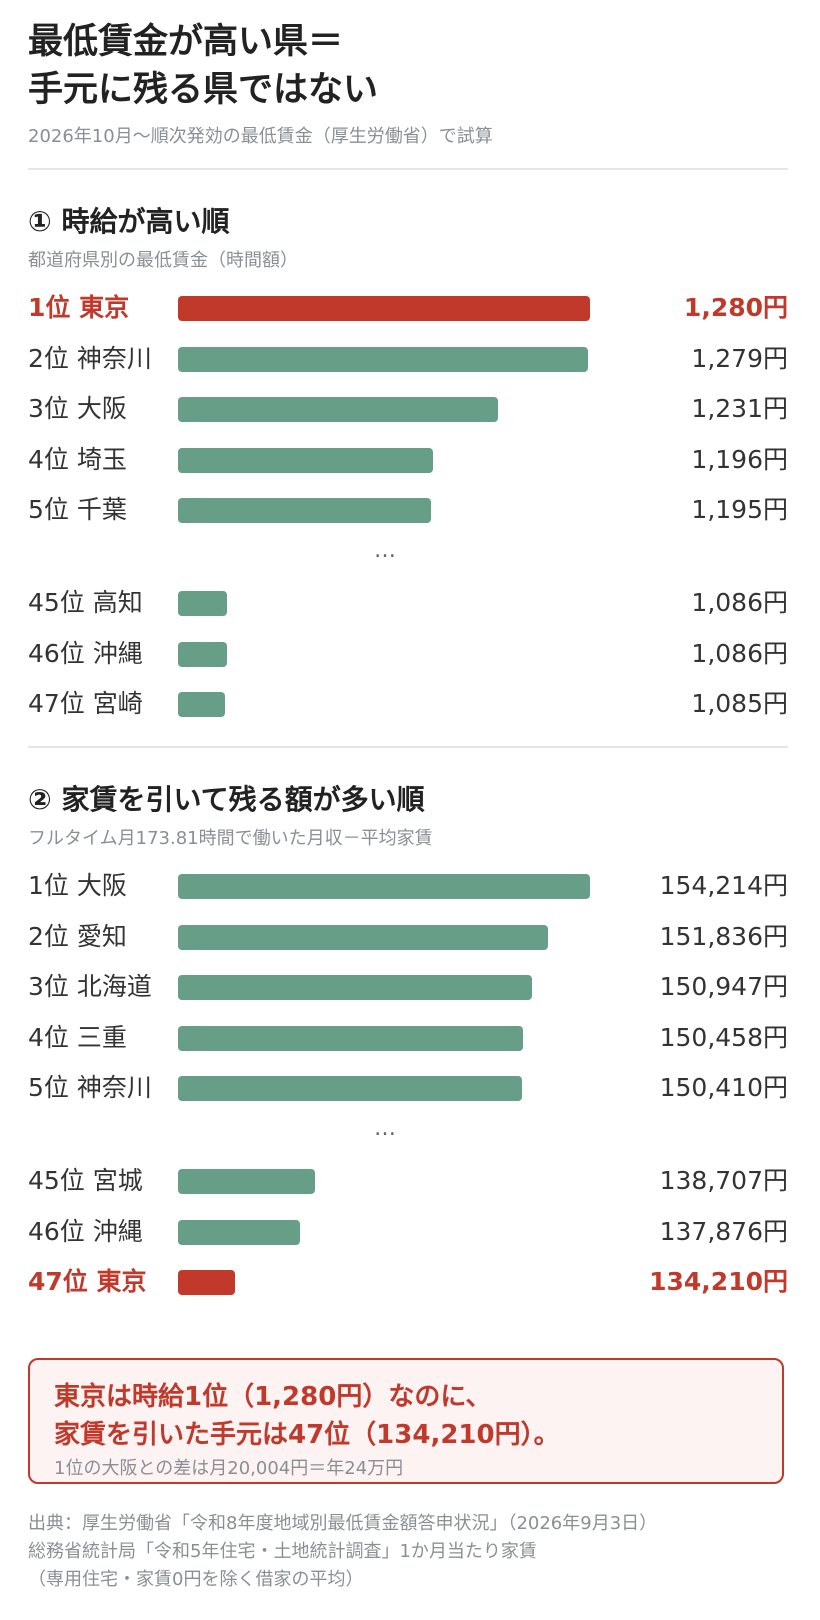 The width and height of the screenshot is (820, 1620). I want to click on chart-row: 5位 神奈川 150,410円, so click(410, 1088).